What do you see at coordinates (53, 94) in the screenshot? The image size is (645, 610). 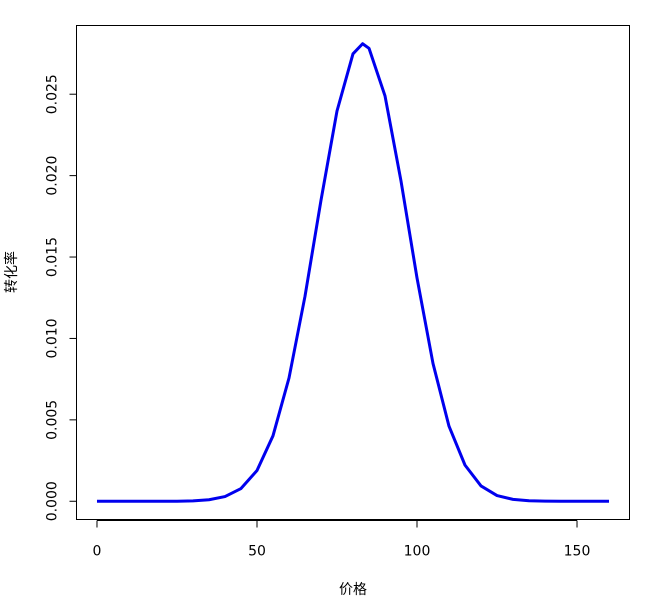 I see `y-tick-label: 0.025` at bounding box center [53, 94].